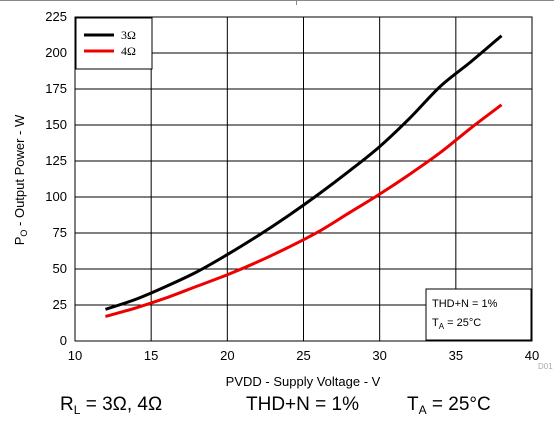 The height and width of the screenshot is (424, 554). I want to click on x-tick-label: 40, so click(532, 355).